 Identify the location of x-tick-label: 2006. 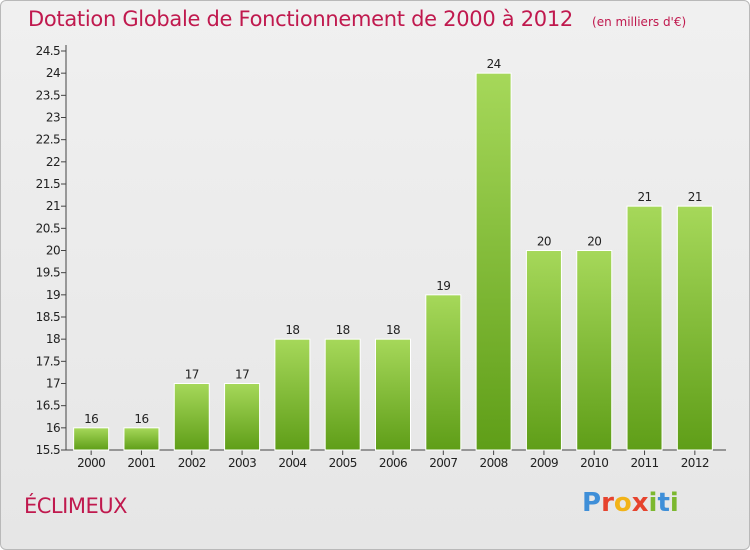
(393, 463).